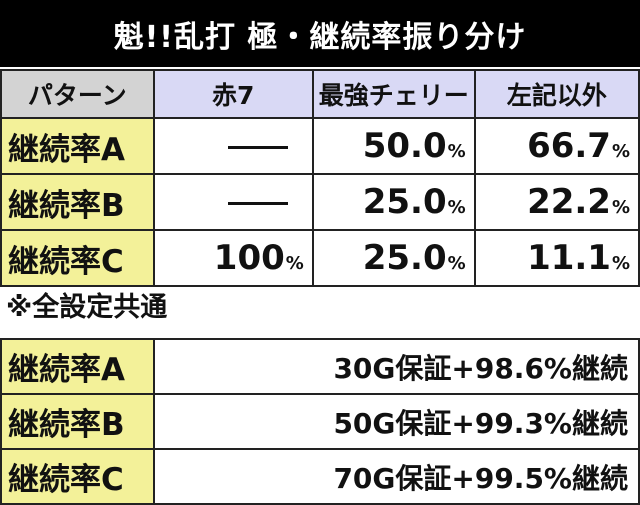 The image size is (640, 505). I want to click on cell-a-strong-cherry: 50.0%, so click(393, 146).